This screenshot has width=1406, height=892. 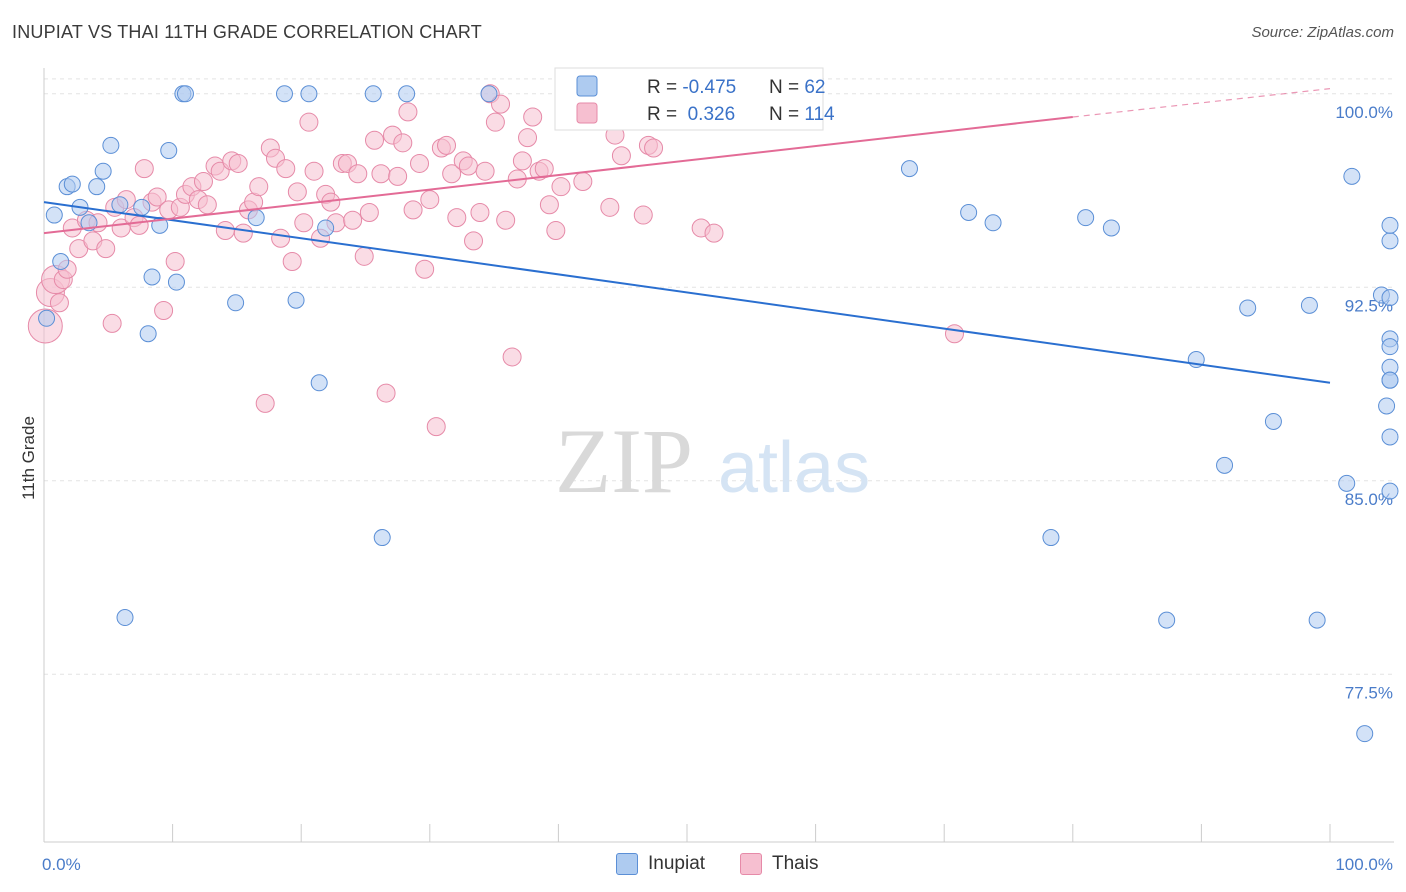 I want to click on source-credit: Source: ZipAtlas.com, so click(x=1322, y=32).